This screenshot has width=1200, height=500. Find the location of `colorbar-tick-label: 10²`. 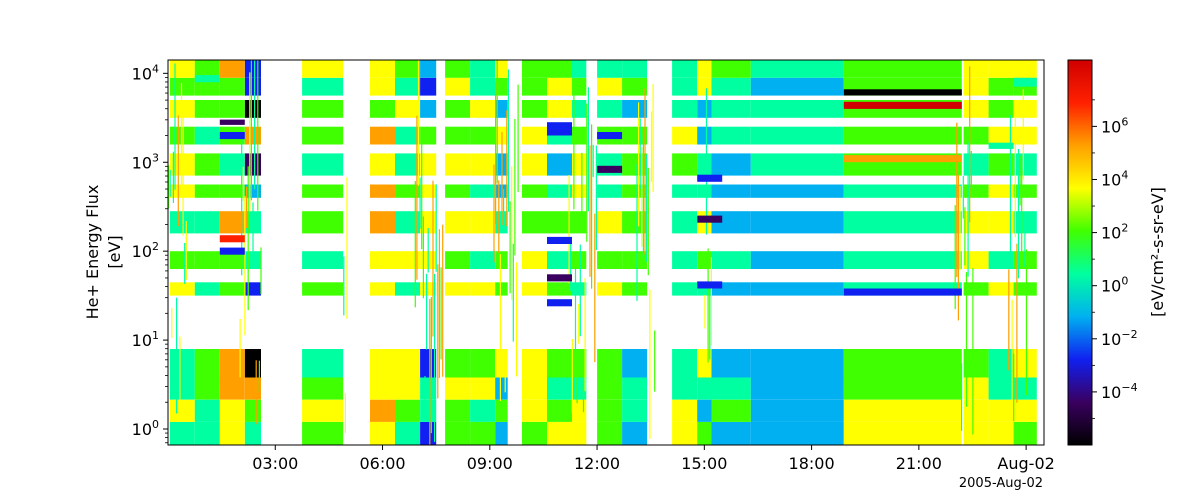

colorbar-tick-label: 10² is located at coordinates (1114, 232).